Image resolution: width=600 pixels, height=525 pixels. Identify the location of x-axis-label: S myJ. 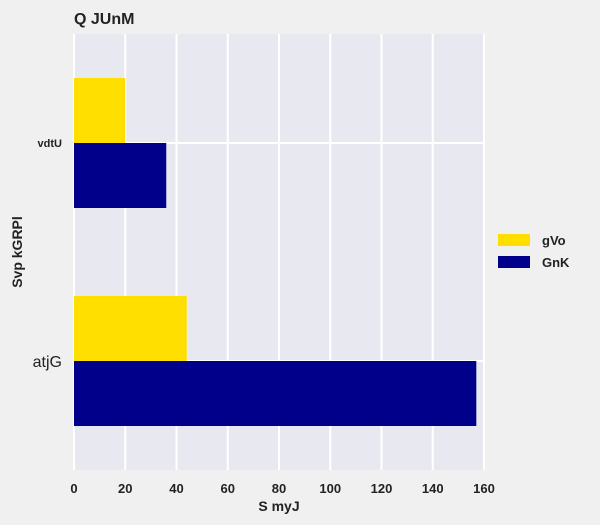
(278, 506).